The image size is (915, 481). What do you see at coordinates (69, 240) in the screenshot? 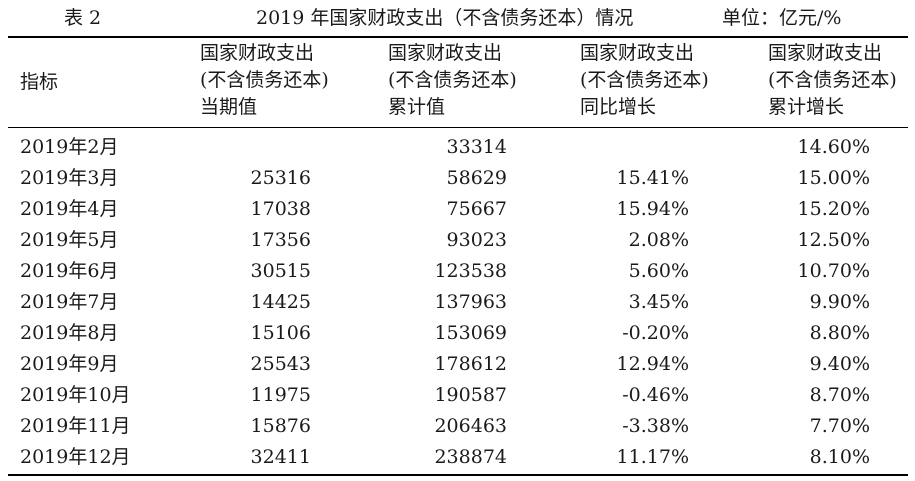
I see `row-month: 2019年5月` at bounding box center [69, 240].